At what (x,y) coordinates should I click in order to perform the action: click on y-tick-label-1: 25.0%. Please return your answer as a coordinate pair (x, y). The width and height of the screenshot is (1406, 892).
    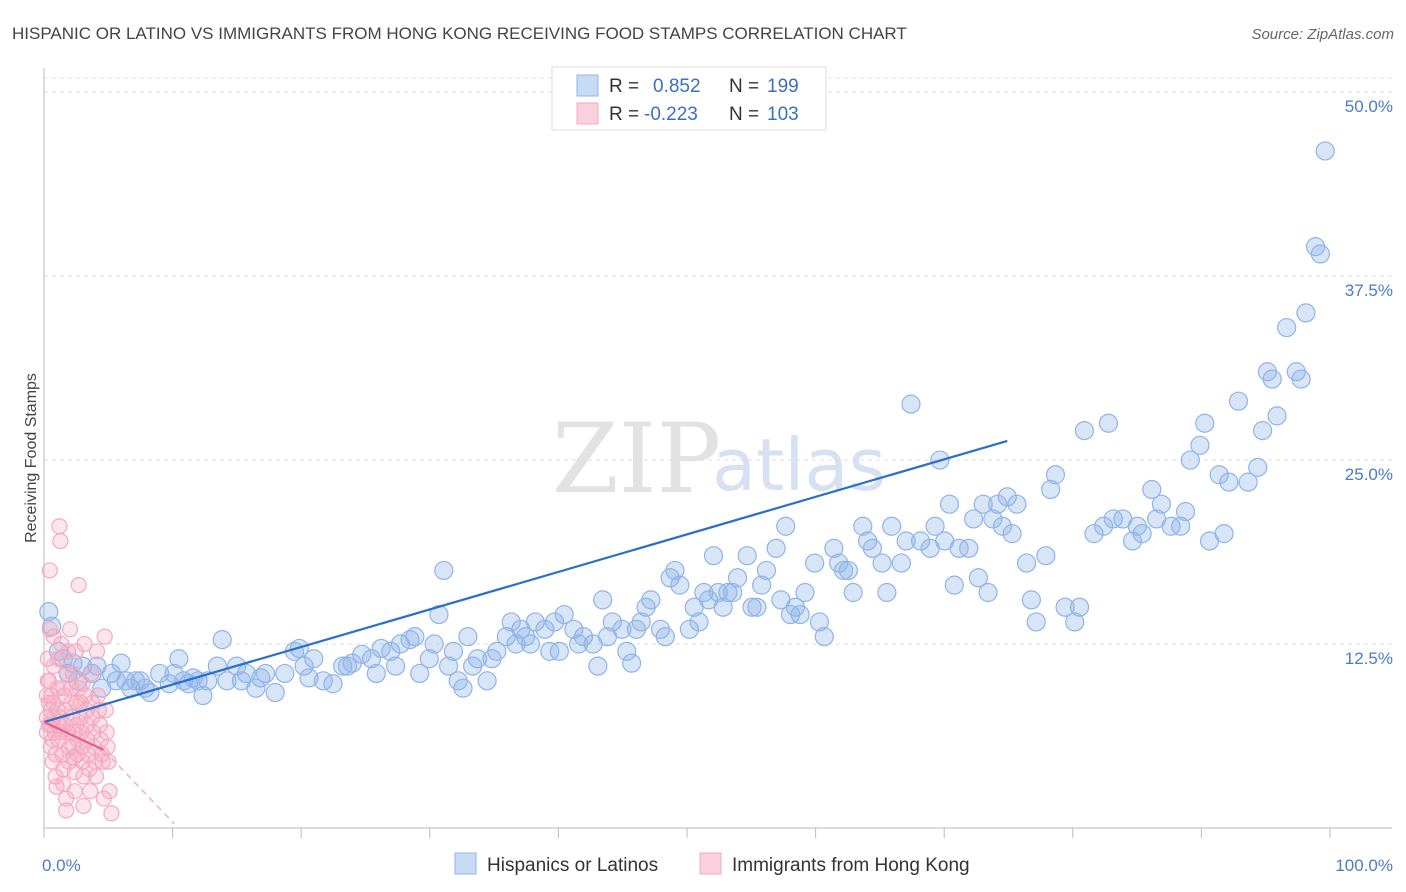
    Looking at the image, I should click on (1369, 474).